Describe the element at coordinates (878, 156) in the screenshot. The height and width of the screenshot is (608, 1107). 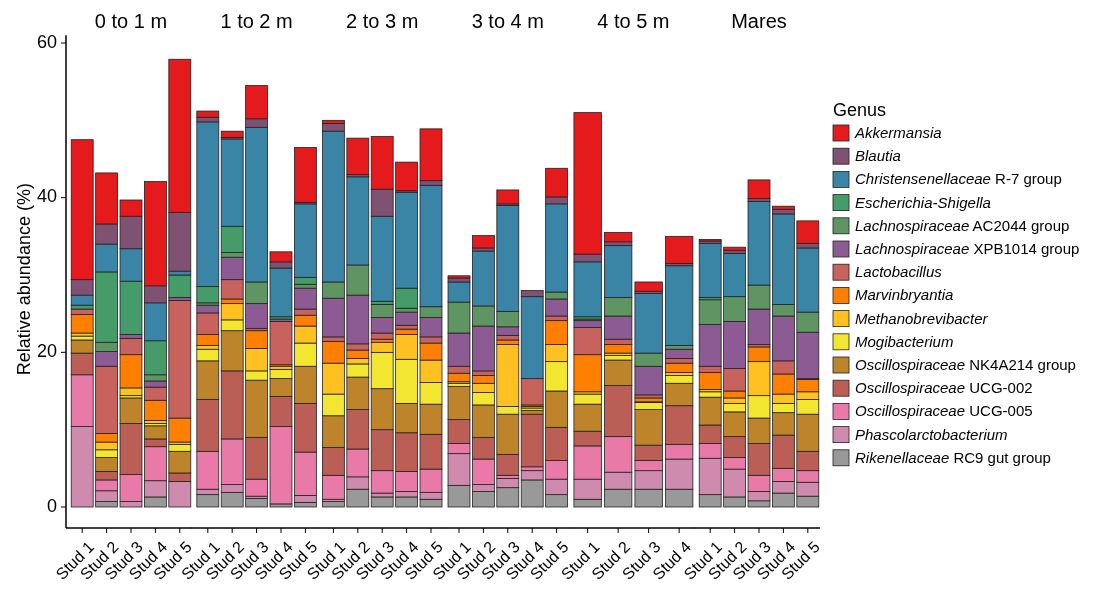
I see `legend-label: Blautia` at that location.